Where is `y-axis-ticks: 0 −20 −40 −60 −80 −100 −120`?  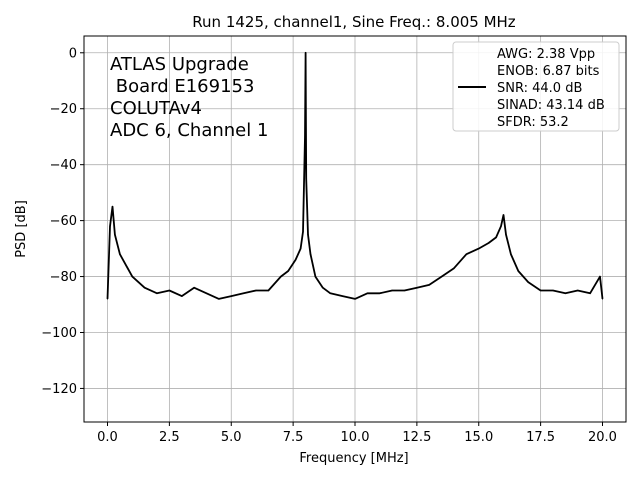 y-axis-ticks: 0 −20 −40 −60 −80 −100 −120 is located at coordinates (62, 221).